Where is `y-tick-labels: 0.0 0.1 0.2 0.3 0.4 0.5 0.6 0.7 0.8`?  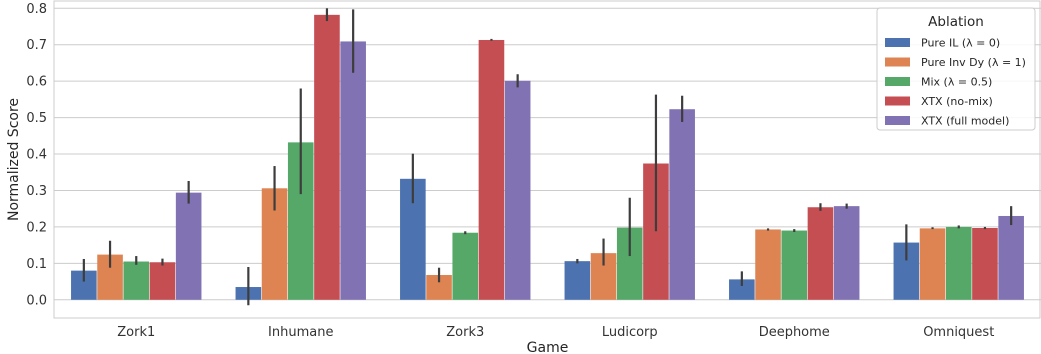
y-tick-labels: 0.0 0.1 0.2 0.3 0.4 0.5 0.6 0.7 0.8 is located at coordinates (36, 155).